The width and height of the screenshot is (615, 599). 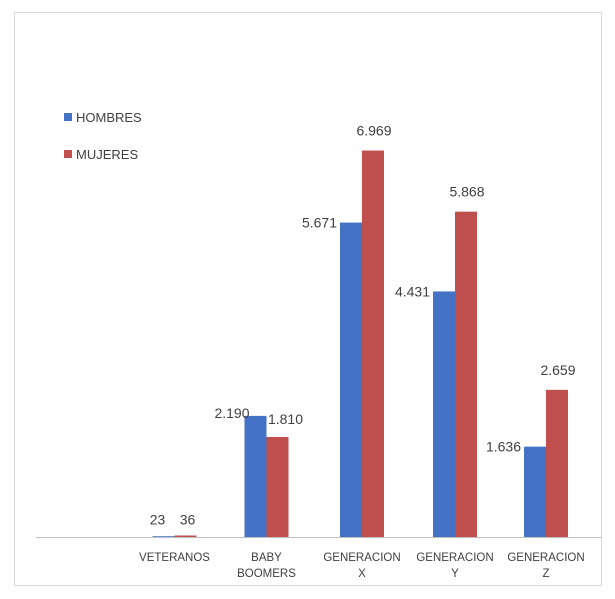 What do you see at coordinates (68, 154) in the screenshot?
I see `legend-swatch-mujeres` at bounding box center [68, 154].